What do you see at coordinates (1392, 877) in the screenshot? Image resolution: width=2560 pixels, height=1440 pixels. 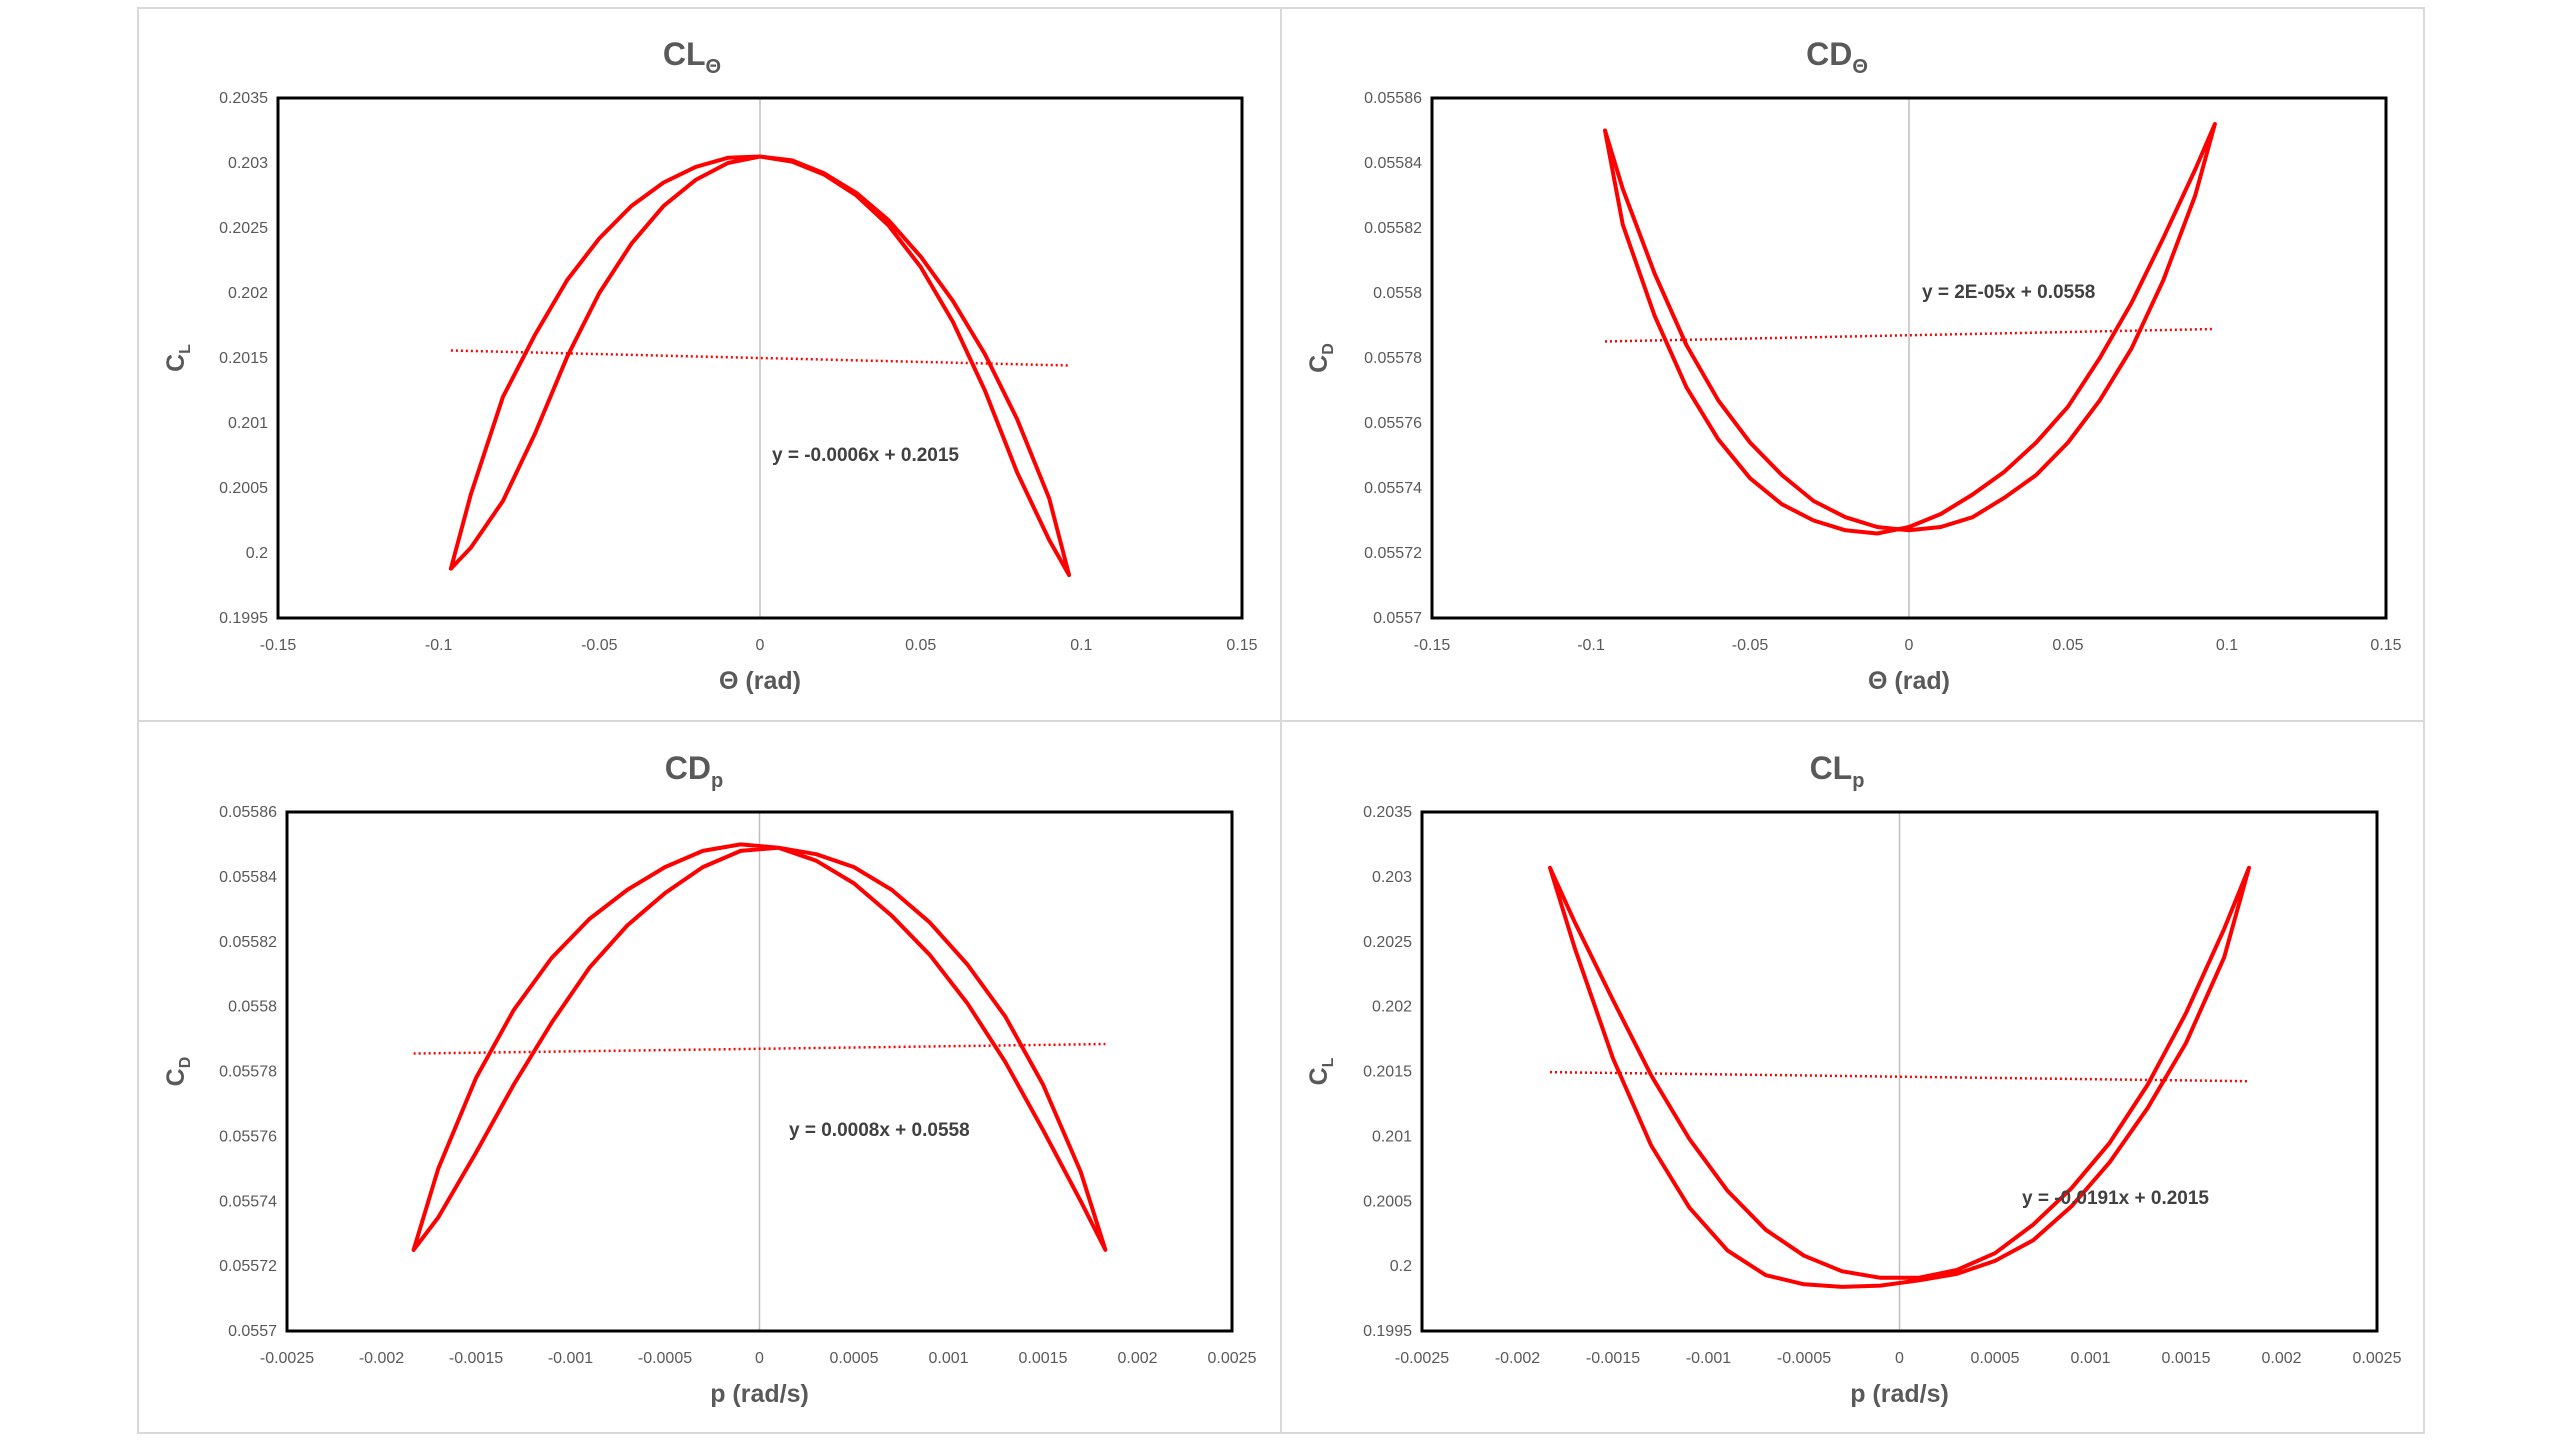 I see `y-tick-label: 0.203` at bounding box center [1392, 877].